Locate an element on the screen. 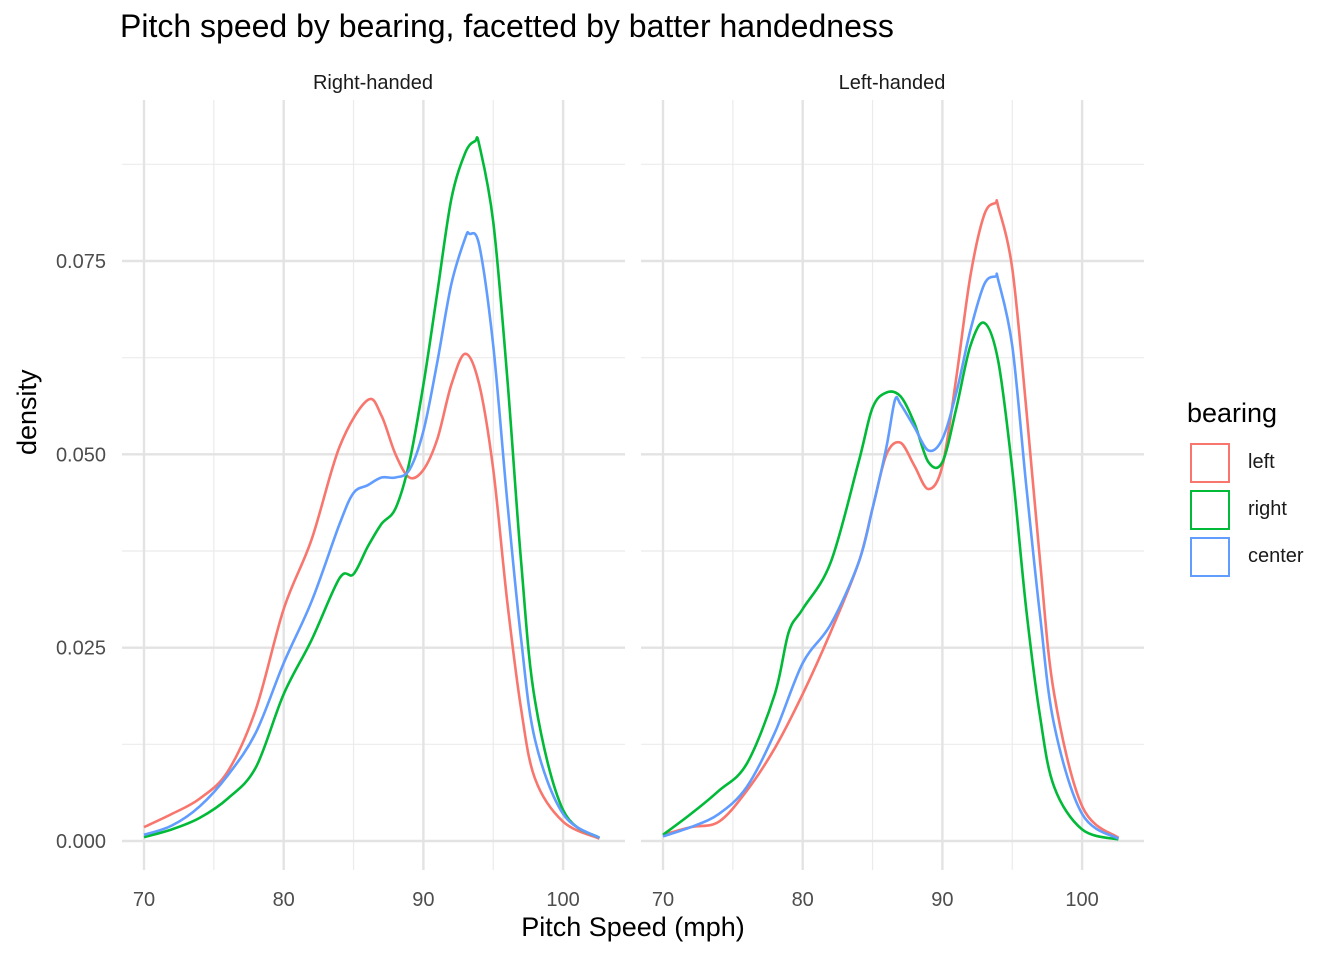  legend-label-left: left is located at coordinates (1261, 462).